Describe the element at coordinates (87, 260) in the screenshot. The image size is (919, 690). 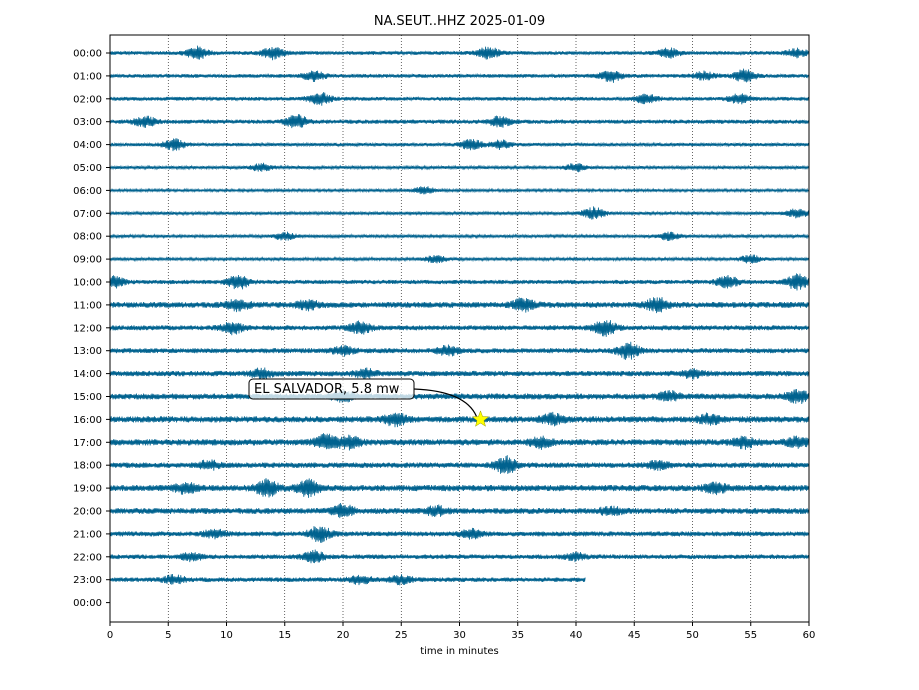
I see `y-tick-label: 09:00` at that location.